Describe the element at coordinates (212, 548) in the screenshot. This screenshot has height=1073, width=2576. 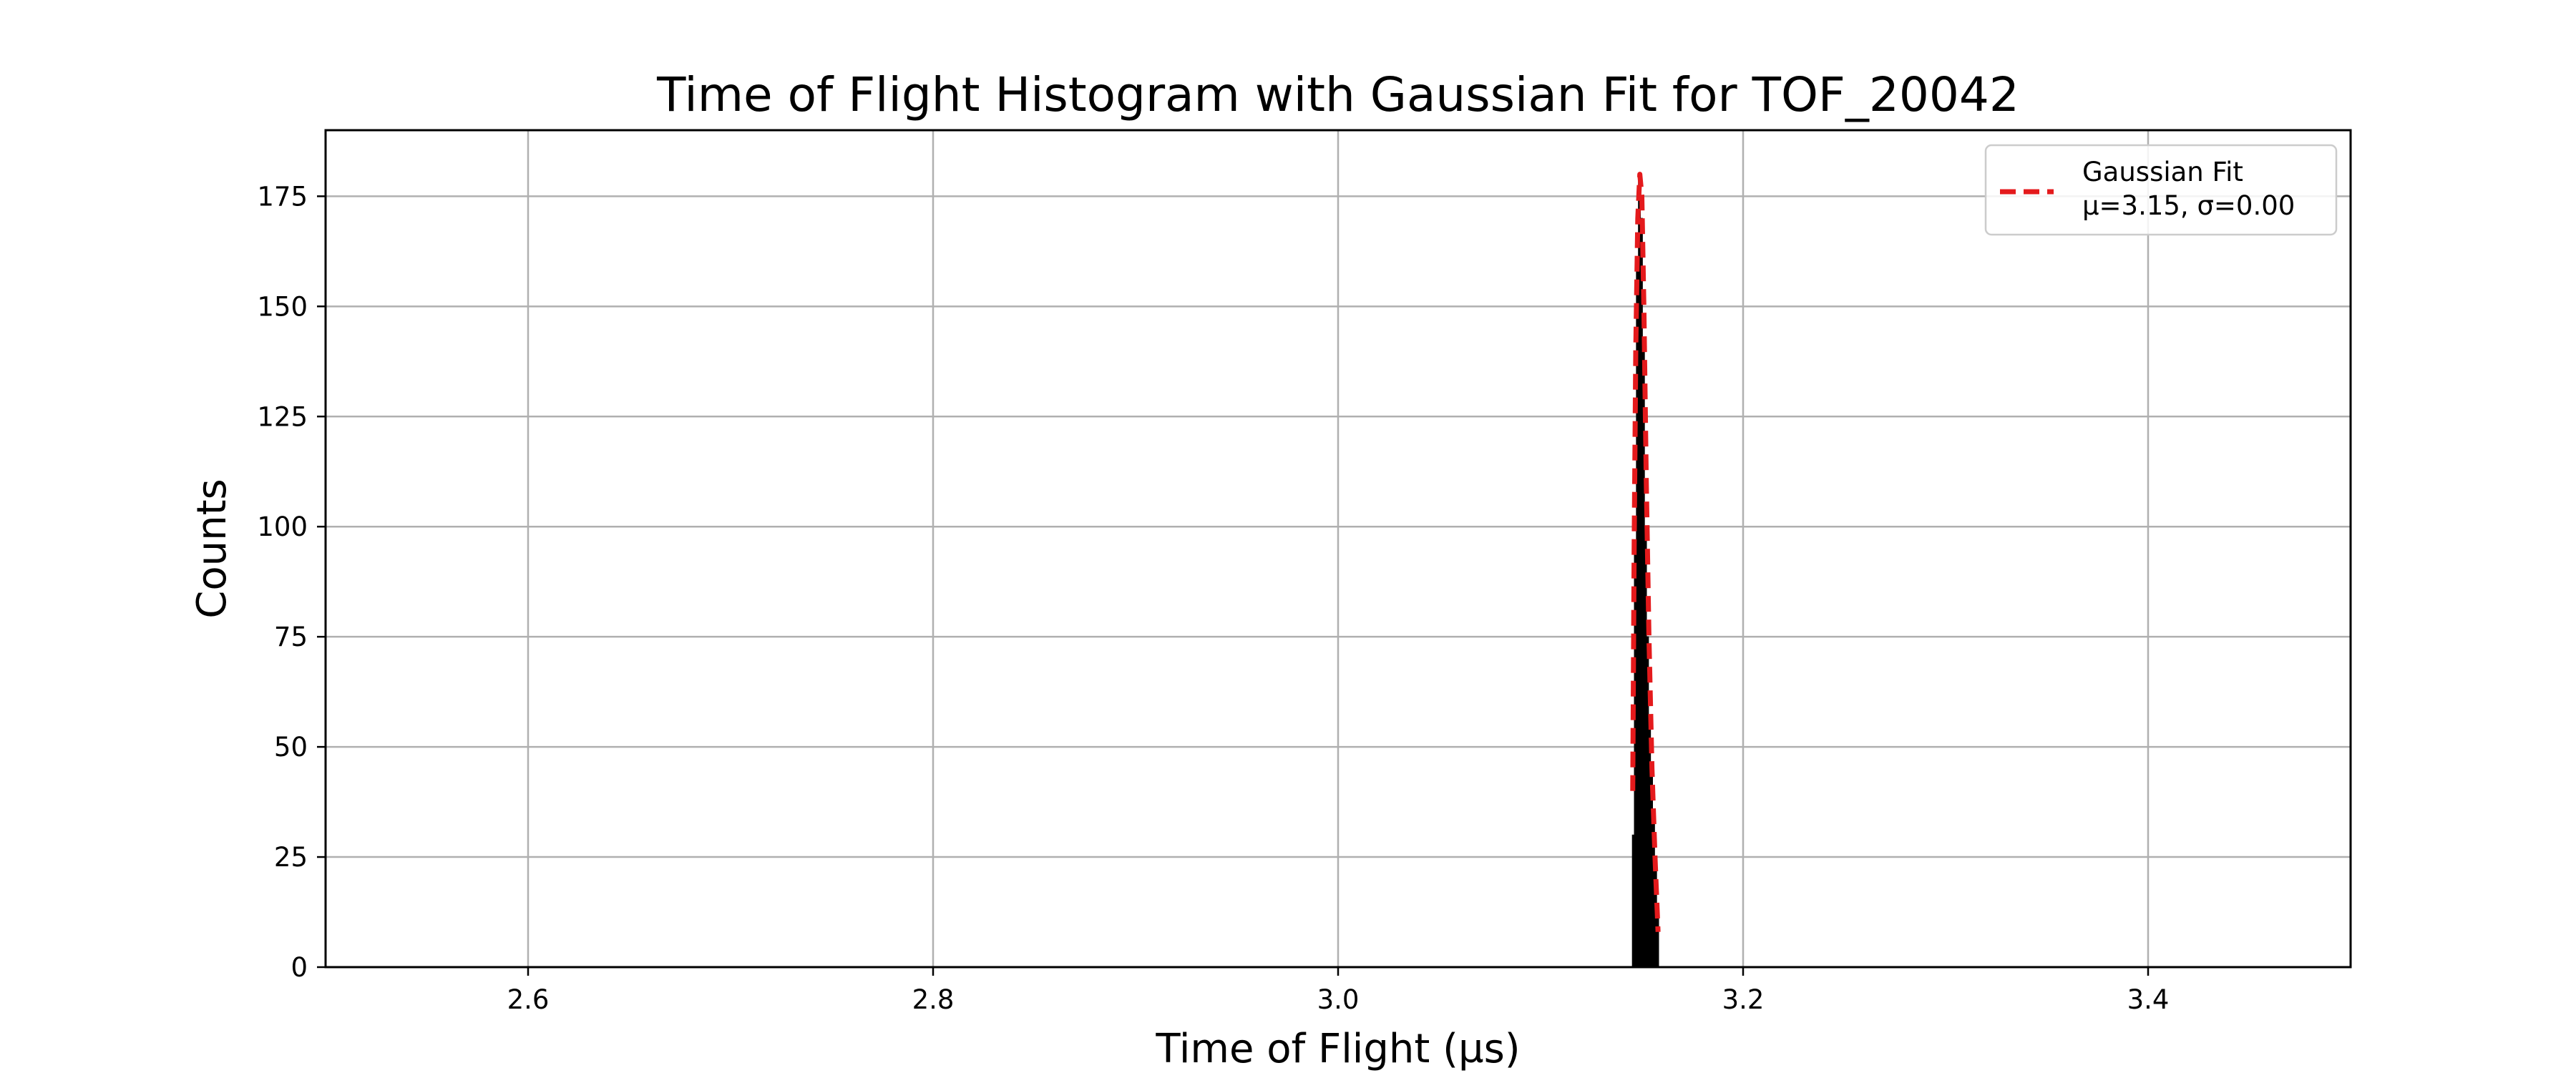
I see `y-axis-label: Counts` at that location.